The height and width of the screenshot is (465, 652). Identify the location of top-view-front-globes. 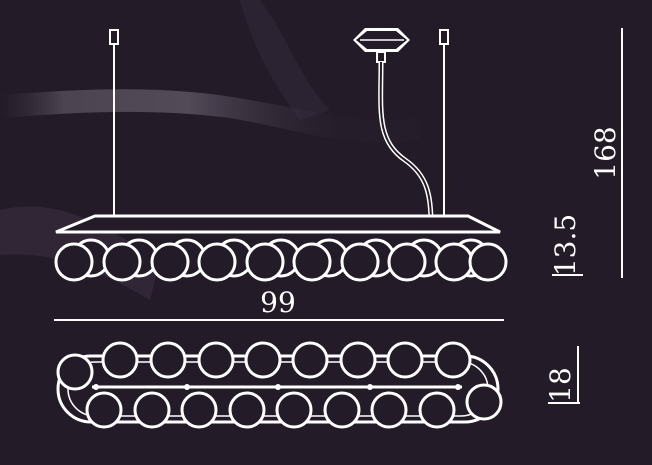
(294, 406).